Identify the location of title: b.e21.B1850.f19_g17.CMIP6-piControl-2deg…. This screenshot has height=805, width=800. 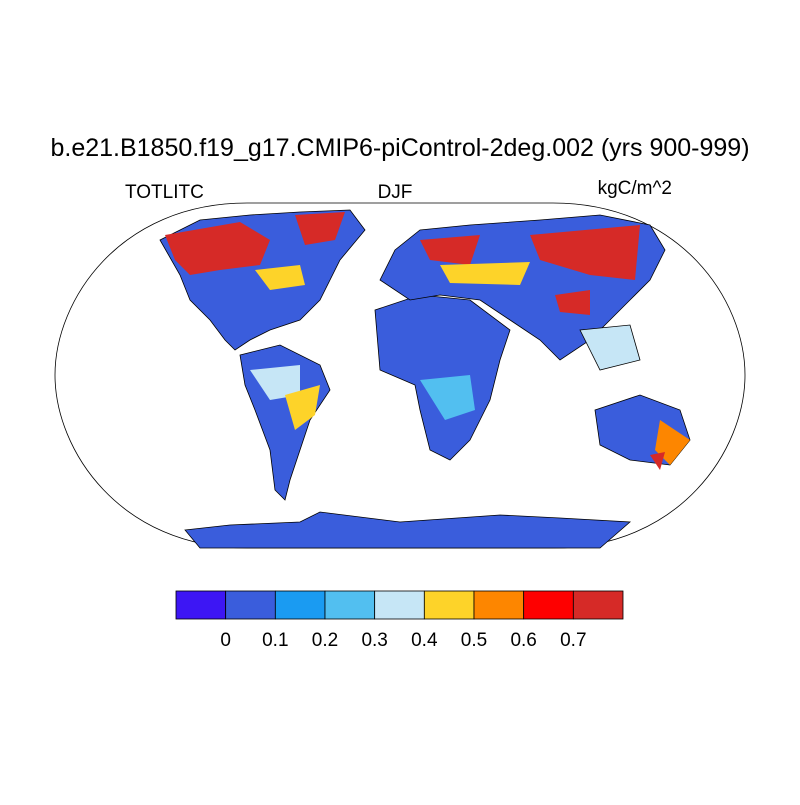
(399, 148).